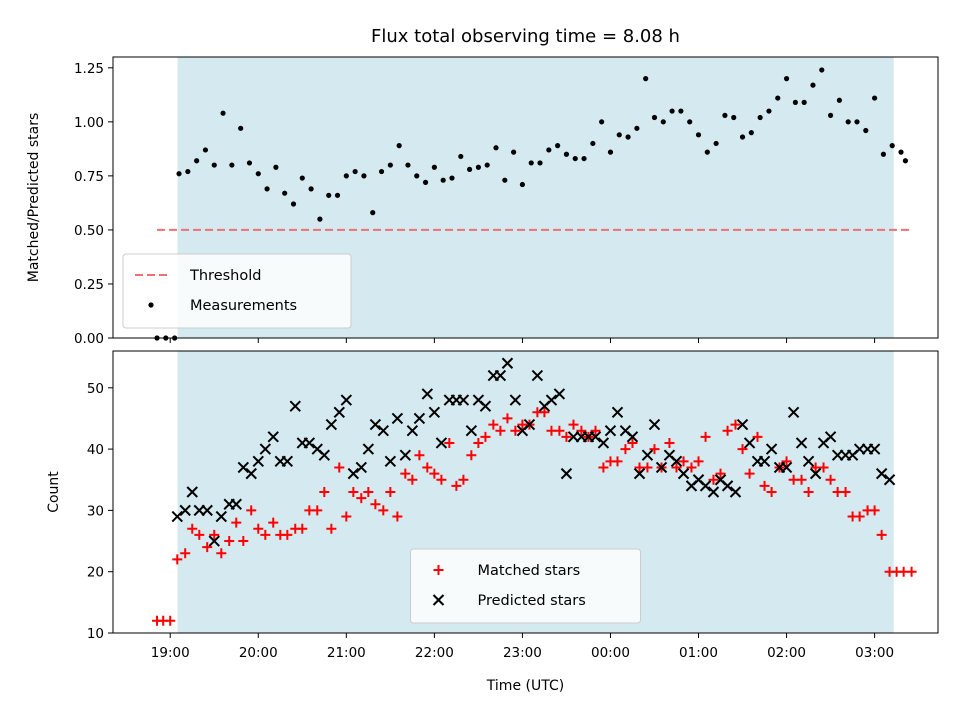 The image size is (960, 720). I want to click on x-tick-label: 00:00, so click(610, 653).